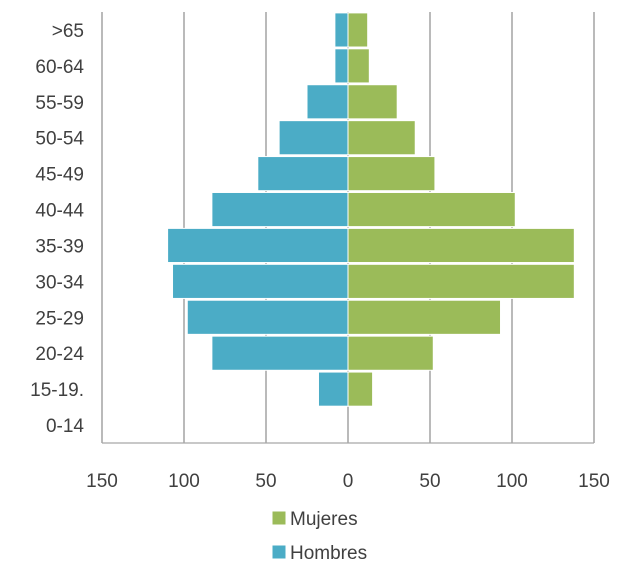  Describe the element at coordinates (279, 518) in the screenshot. I see `legend-swatch-mujeres` at that location.